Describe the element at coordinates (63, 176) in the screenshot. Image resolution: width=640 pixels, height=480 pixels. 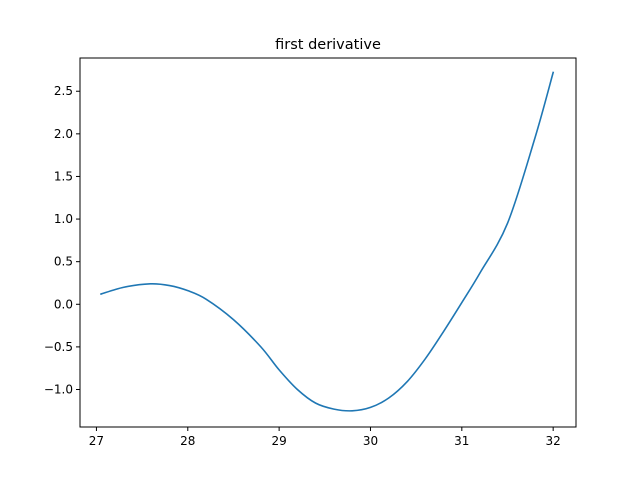
I see `y-tick-label: 1.5` at that location.